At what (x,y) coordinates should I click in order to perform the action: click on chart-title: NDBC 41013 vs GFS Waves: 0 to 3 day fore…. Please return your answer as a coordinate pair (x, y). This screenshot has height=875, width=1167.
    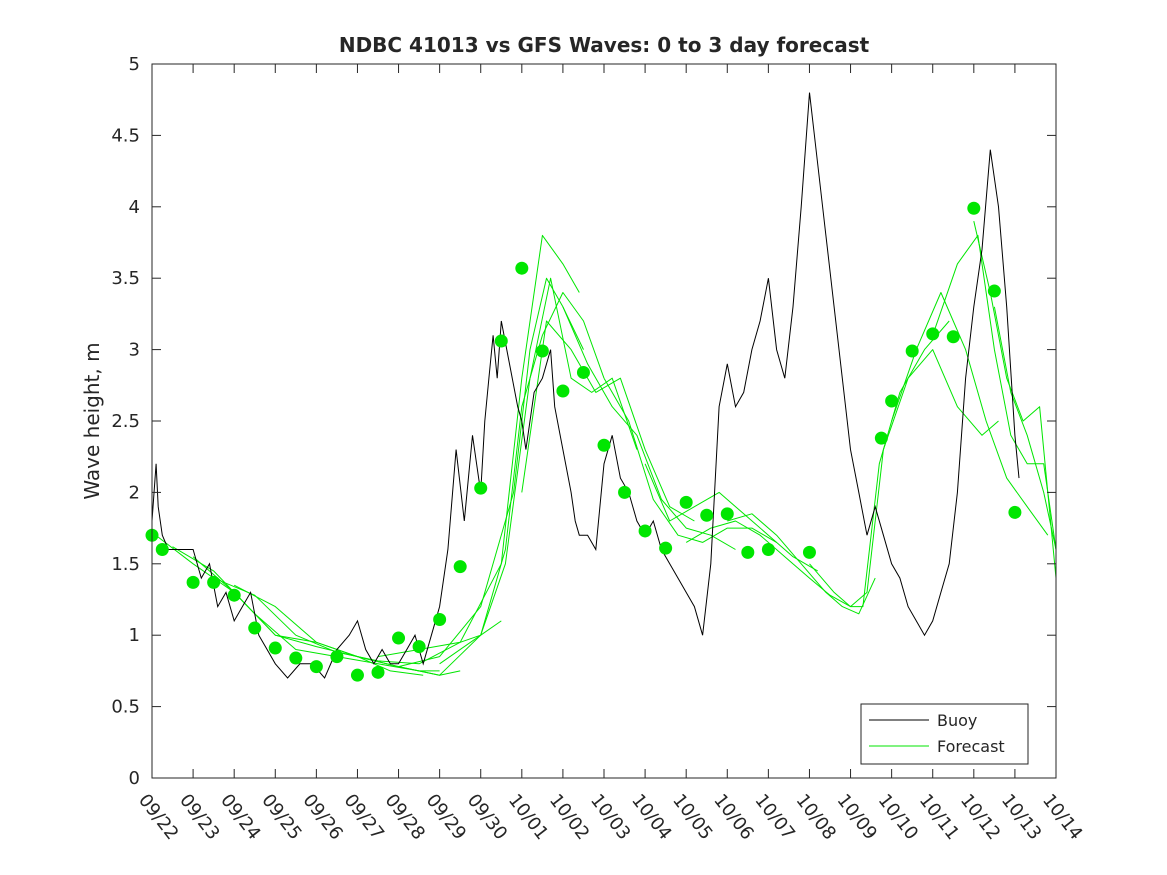
    Looking at the image, I should click on (604, 45).